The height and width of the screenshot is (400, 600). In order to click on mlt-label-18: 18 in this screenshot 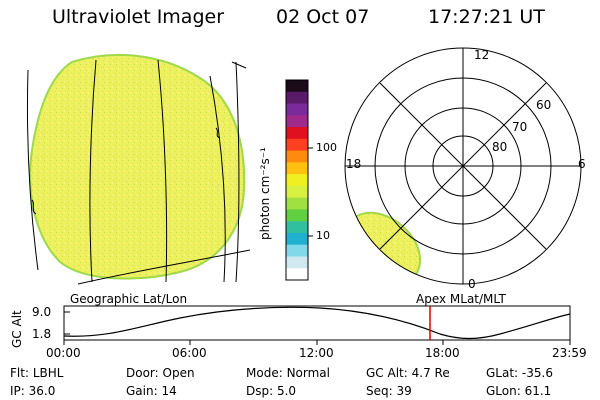, I will do `click(354, 164)`.